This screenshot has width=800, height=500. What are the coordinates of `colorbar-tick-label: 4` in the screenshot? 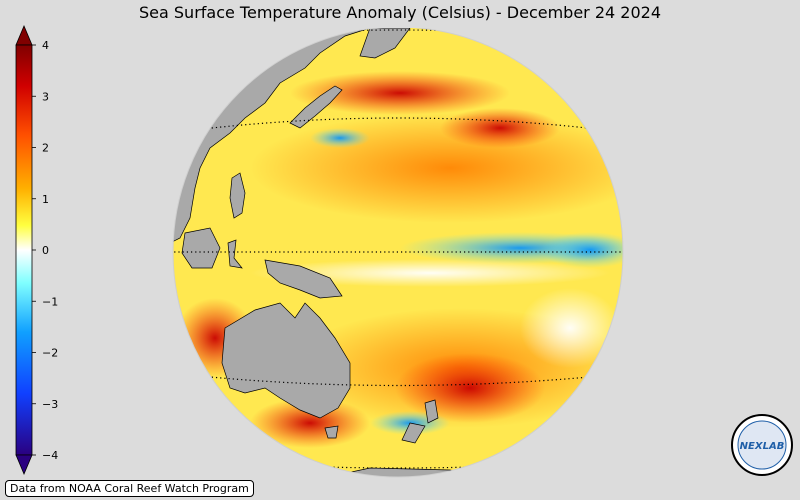 It's located at (45, 45).